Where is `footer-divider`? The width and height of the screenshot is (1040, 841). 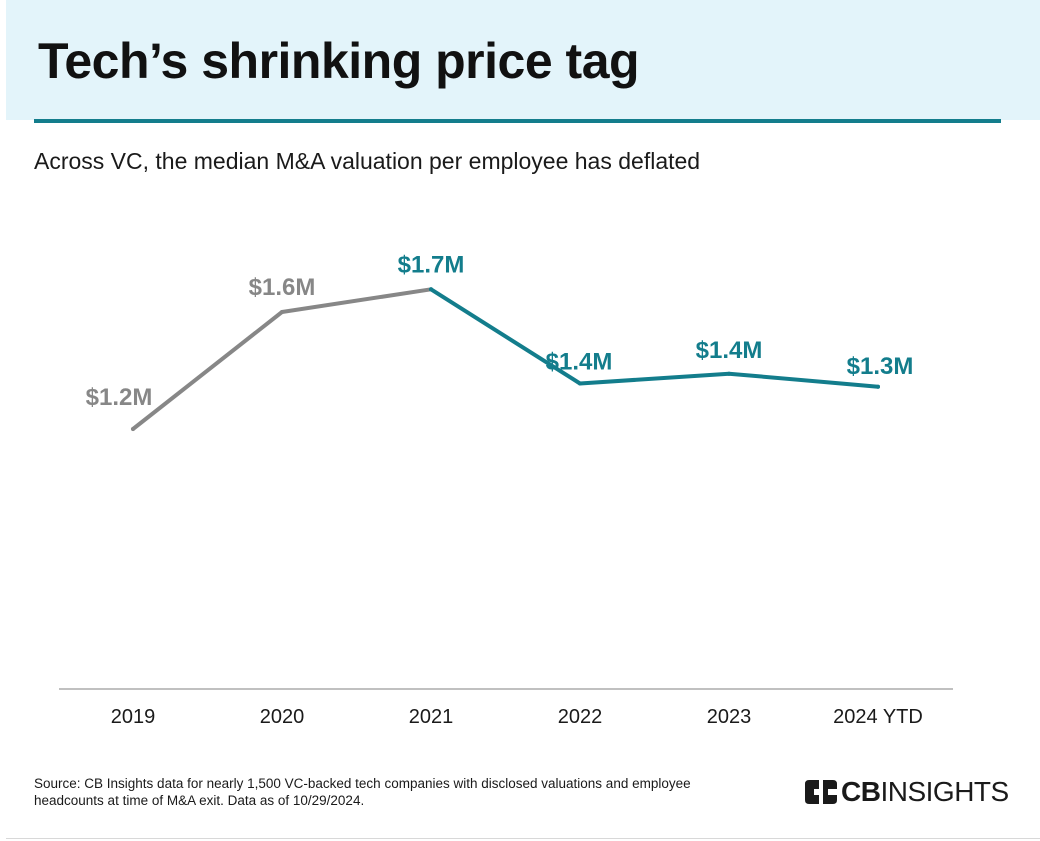
footer-divider is located at coordinates (523, 838).